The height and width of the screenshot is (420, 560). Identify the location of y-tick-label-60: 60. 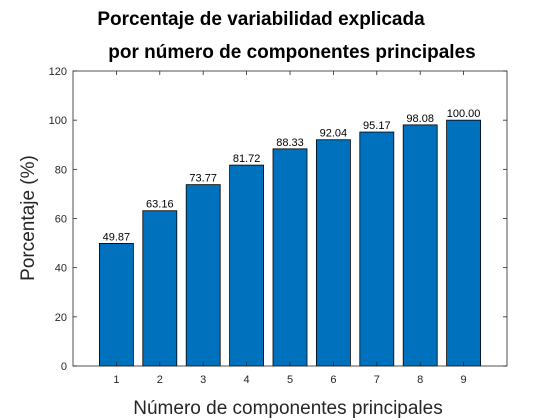
(61, 220).